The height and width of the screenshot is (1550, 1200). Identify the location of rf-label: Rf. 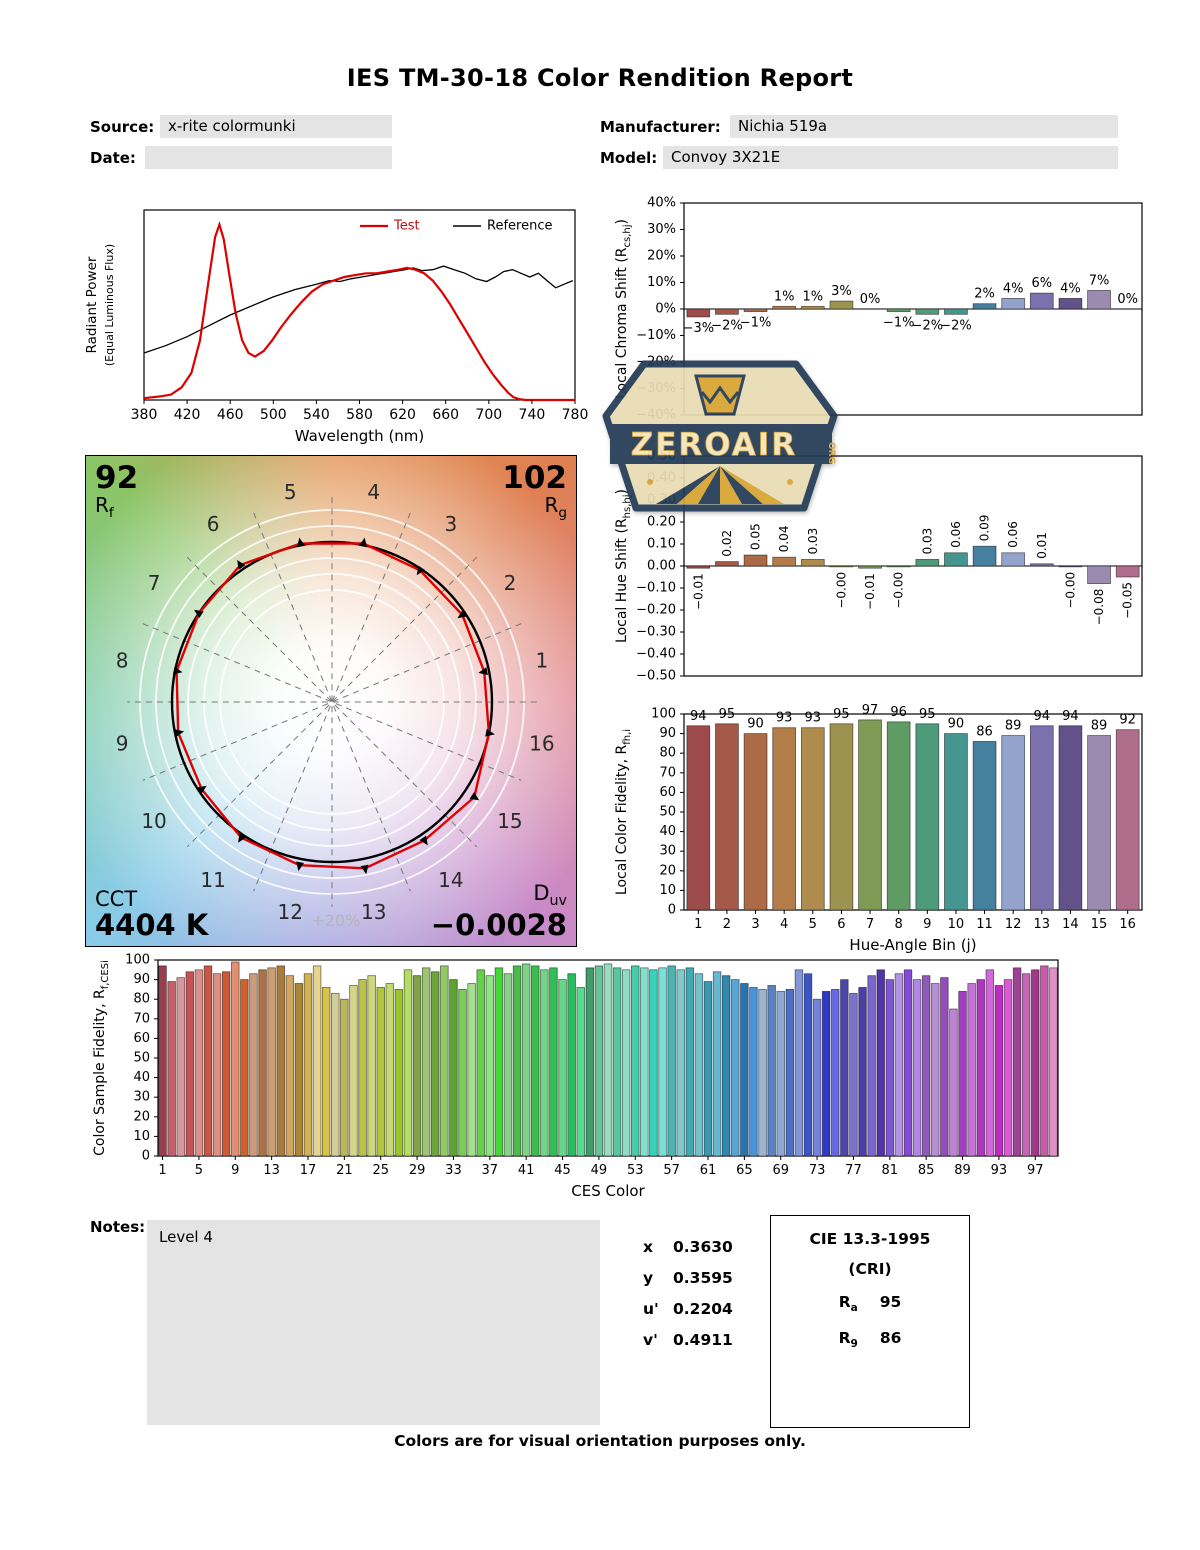
(104, 506).